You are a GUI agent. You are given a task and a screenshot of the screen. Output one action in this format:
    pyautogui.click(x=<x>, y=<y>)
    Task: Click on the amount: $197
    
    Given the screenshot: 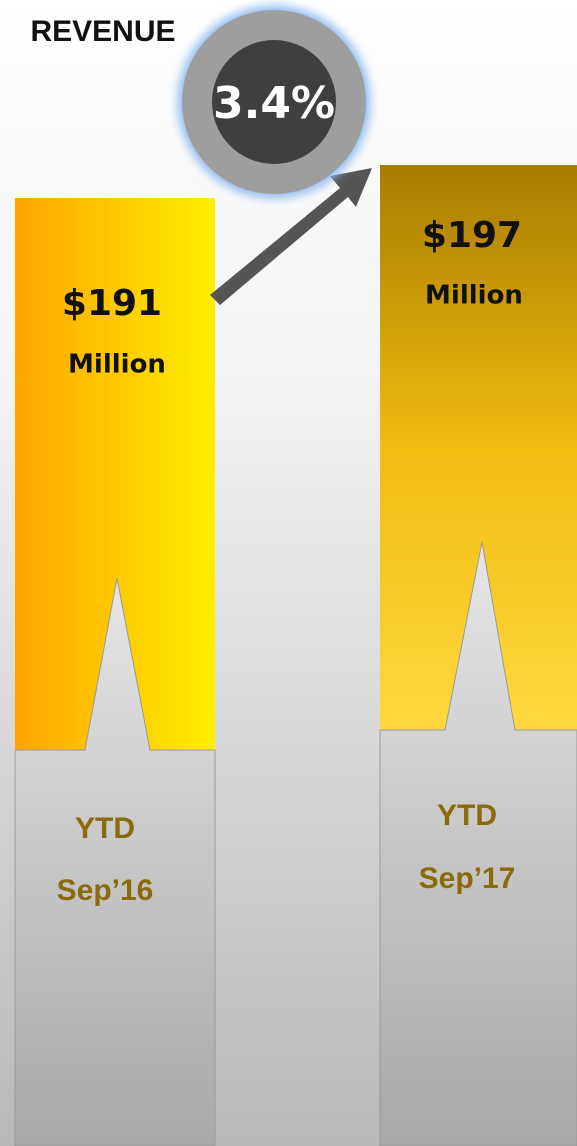 What is the action you would take?
    pyautogui.click(x=472, y=235)
    